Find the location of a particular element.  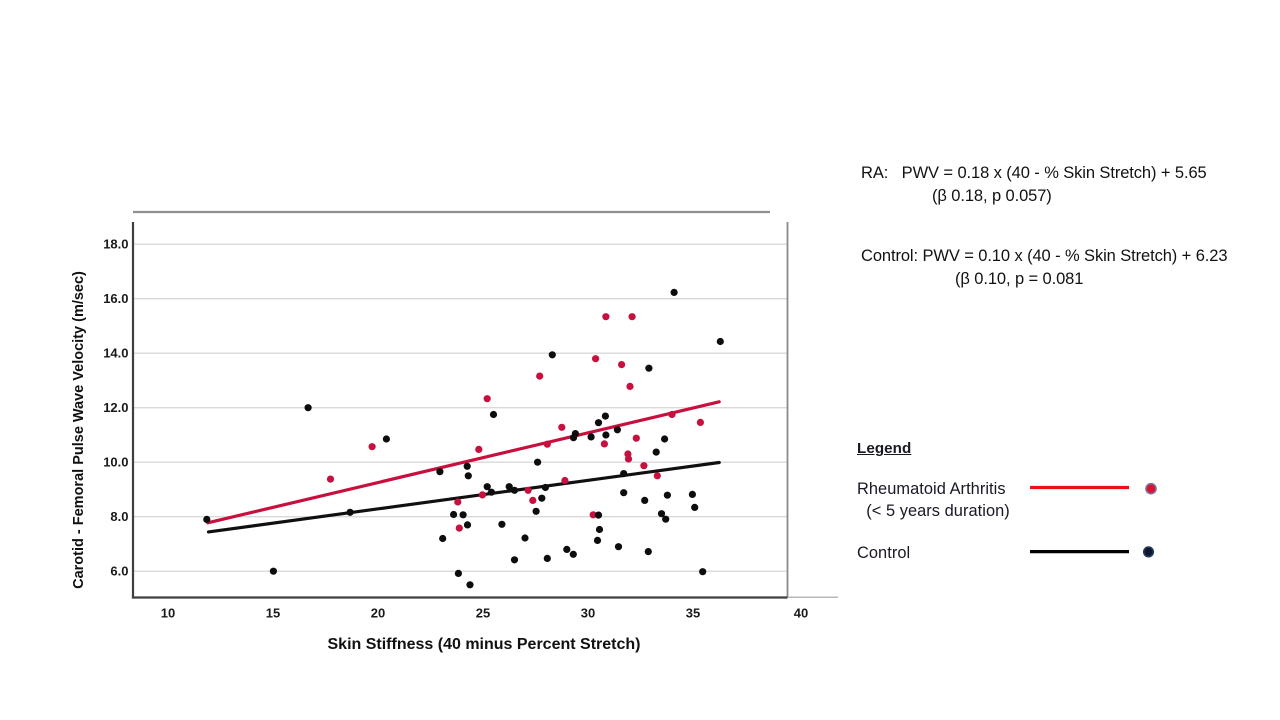

svg-text: 20 is located at coordinates (378, 613).